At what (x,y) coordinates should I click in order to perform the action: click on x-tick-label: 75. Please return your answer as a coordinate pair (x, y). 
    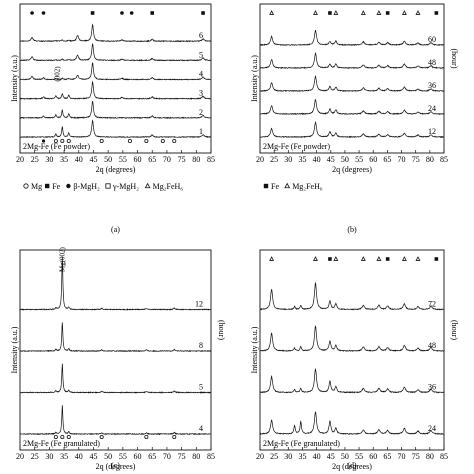
    Looking at the image, I should click on (182, 456).